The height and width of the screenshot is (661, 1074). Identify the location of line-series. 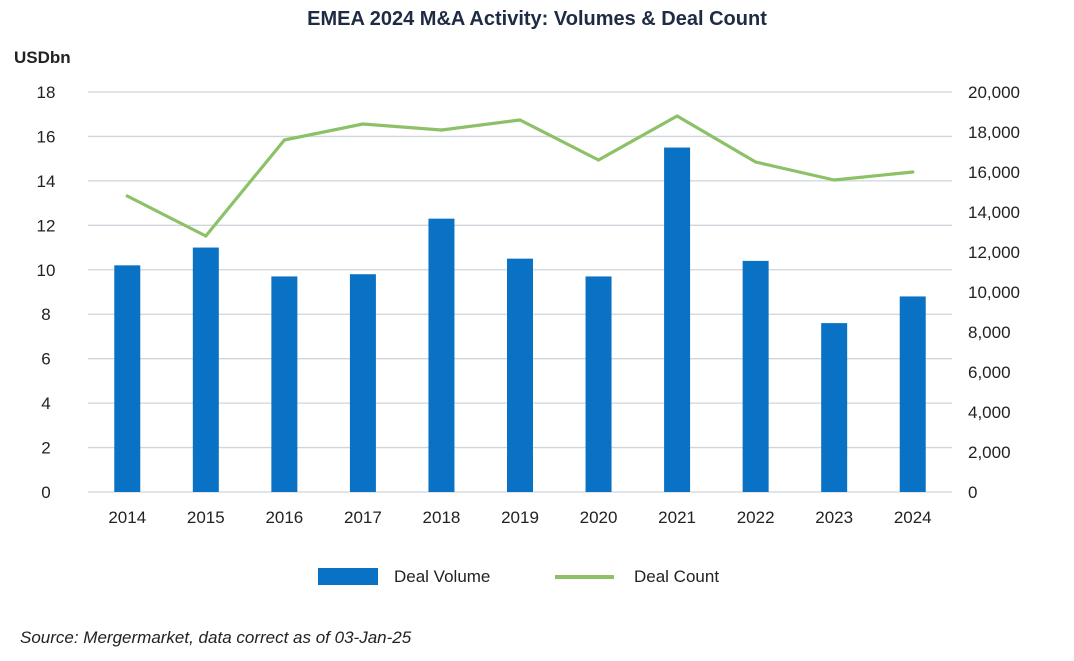
(520, 176).